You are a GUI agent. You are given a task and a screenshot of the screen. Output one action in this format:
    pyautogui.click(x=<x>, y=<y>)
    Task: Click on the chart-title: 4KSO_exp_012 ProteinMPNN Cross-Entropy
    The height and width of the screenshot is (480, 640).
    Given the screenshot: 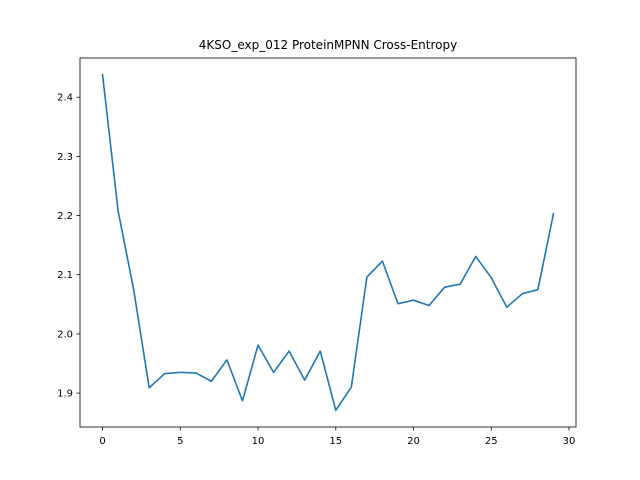 What is the action you would take?
    pyautogui.click(x=328, y=45)
    